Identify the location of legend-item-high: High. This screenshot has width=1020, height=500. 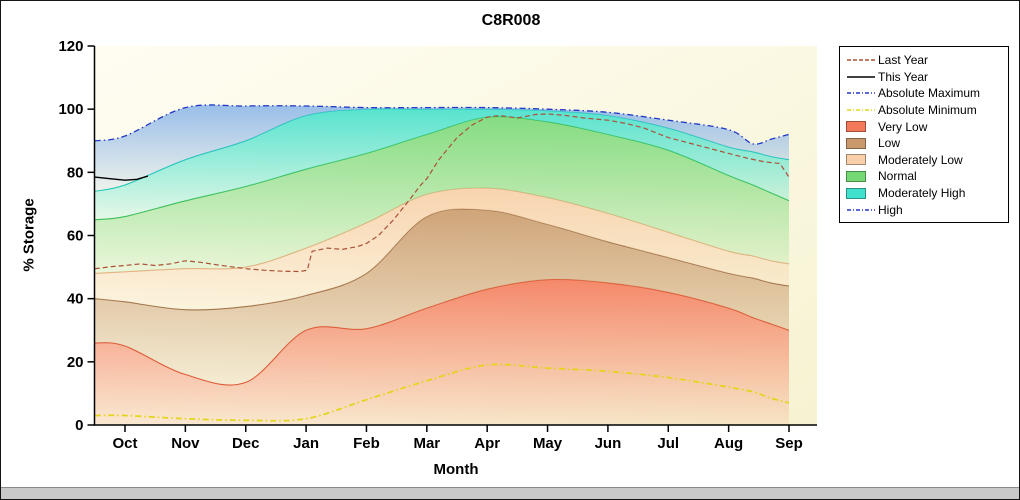
(925, 209).